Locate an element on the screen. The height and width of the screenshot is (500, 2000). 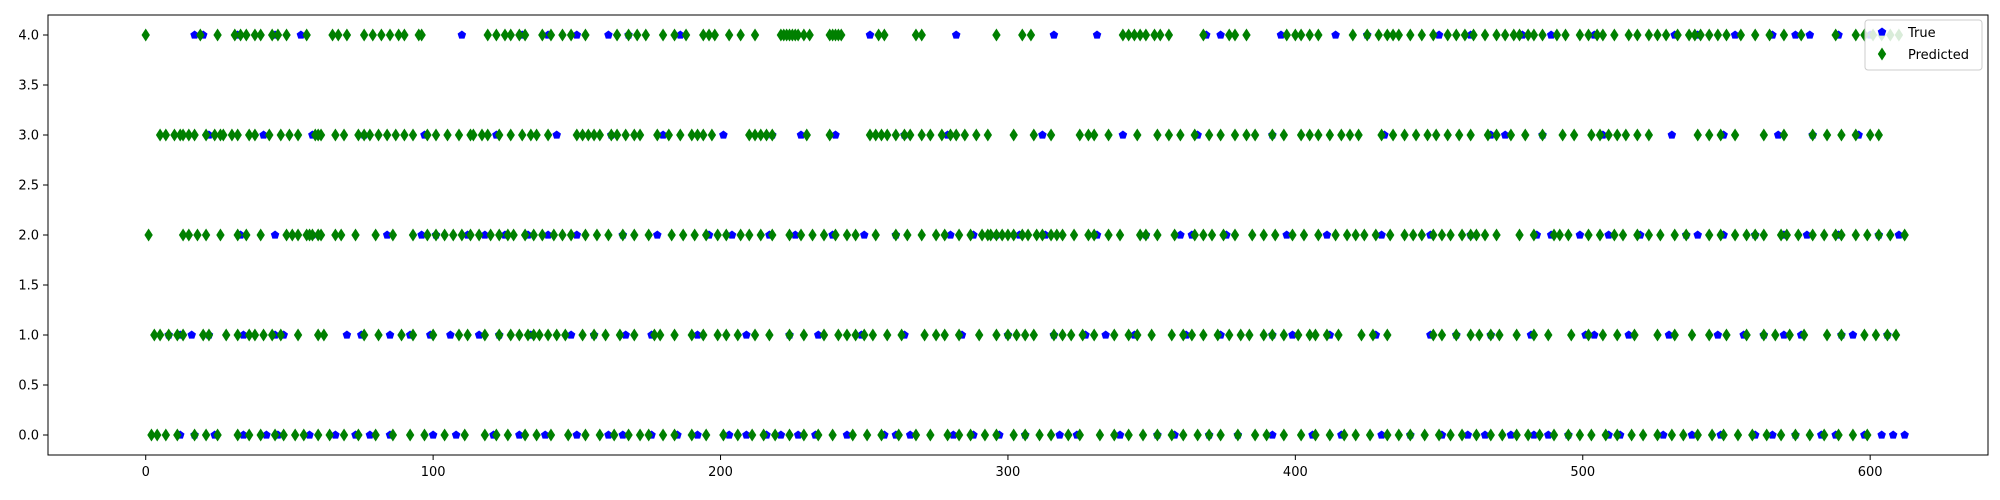
y-tick-label: 0.0 is located at coordinates (28, 436).